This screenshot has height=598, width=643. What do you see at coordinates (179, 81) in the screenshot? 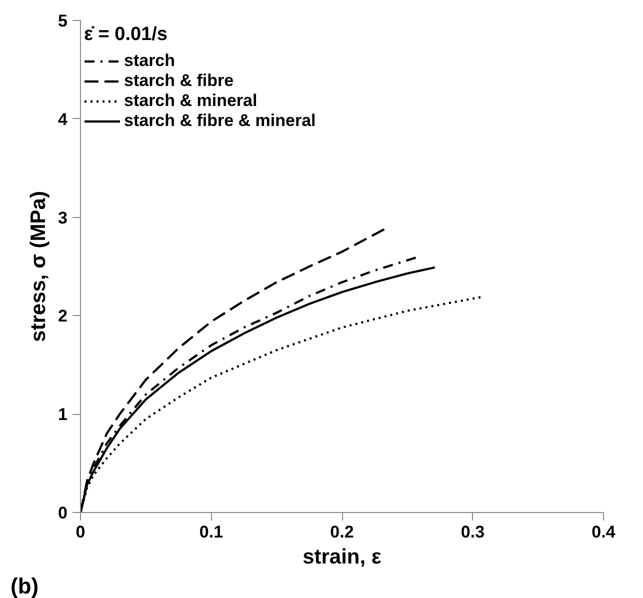
I see `legend-label: starch & fibre` at bounding box center [179, 81].